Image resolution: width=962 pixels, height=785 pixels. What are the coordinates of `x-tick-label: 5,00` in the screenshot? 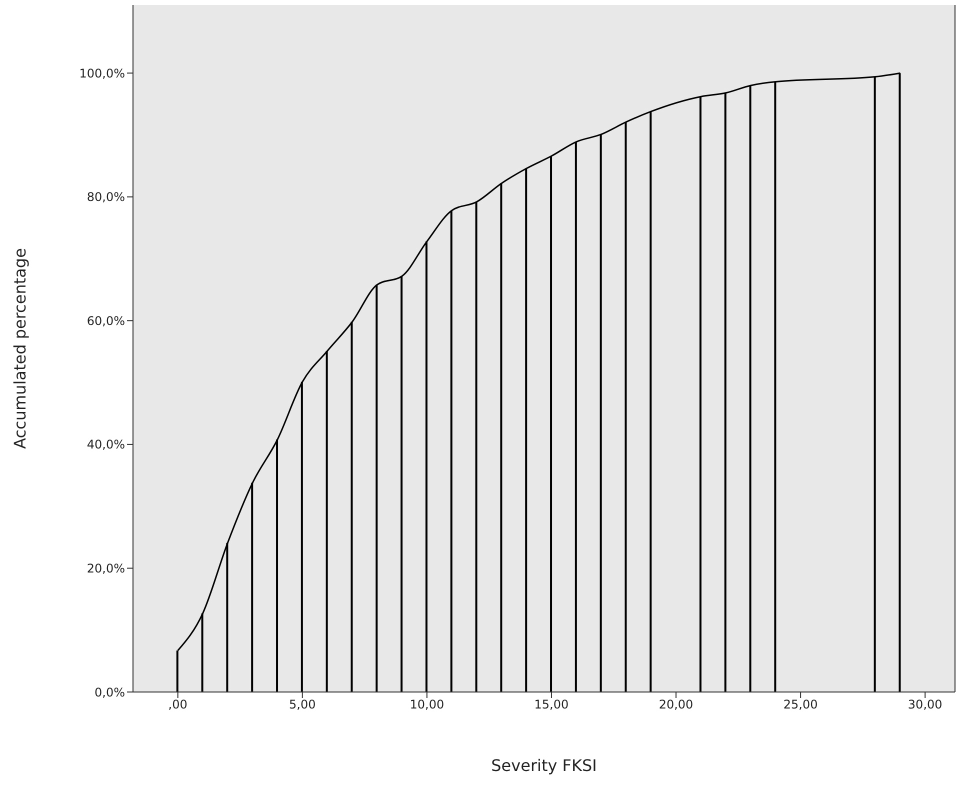 It's located at (302, 705).